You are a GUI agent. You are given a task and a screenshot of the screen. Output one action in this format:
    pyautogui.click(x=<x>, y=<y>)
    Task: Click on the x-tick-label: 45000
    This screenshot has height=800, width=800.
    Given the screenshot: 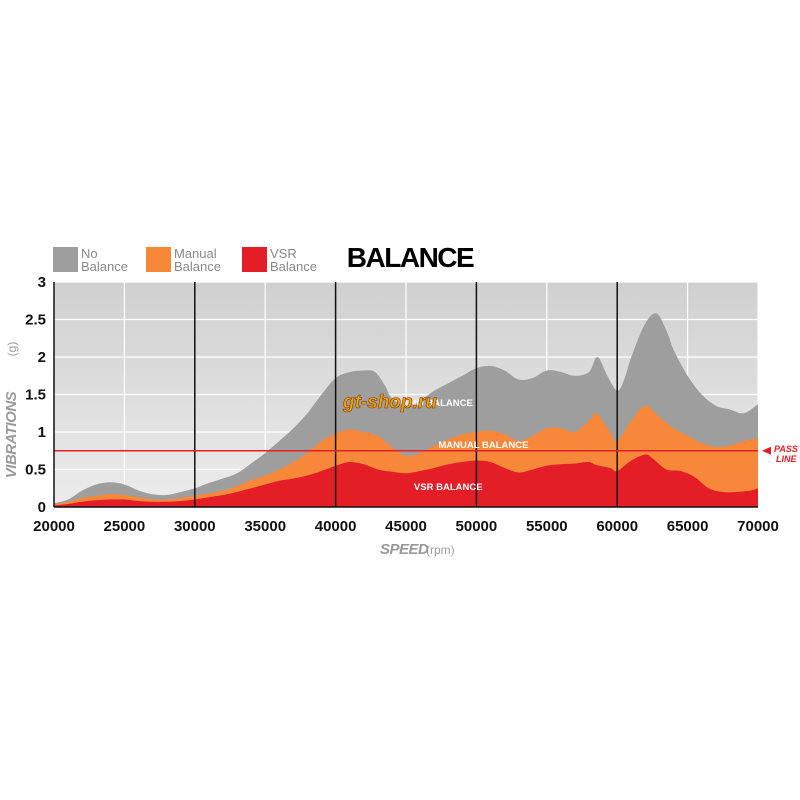 What is the action you would take?
    pyautogui.click(x=406, y=526)
    